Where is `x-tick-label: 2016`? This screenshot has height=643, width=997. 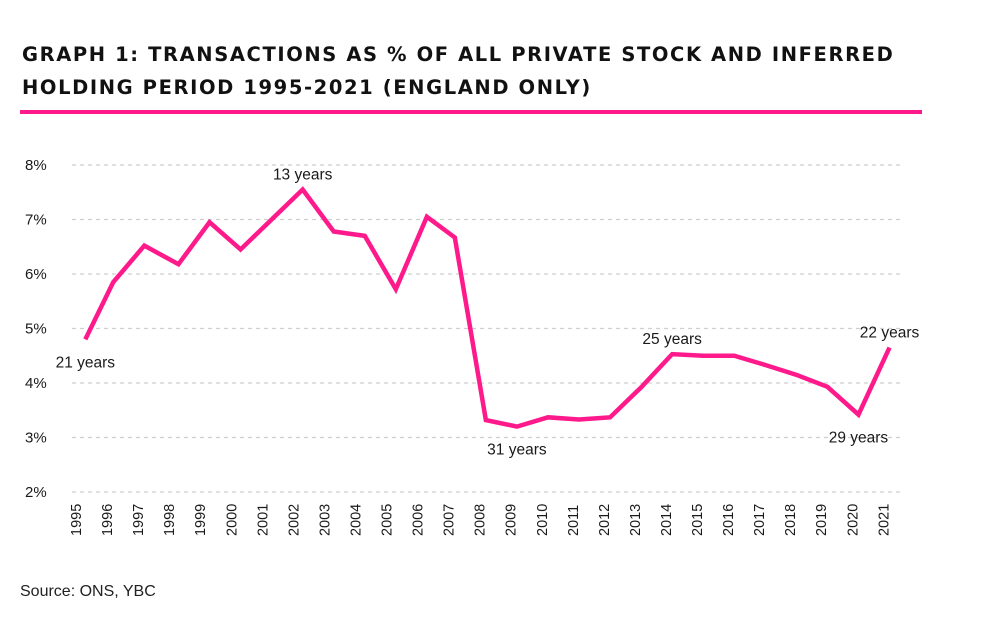 x-tick-label: 2016 is located at coordinates (729, 520).